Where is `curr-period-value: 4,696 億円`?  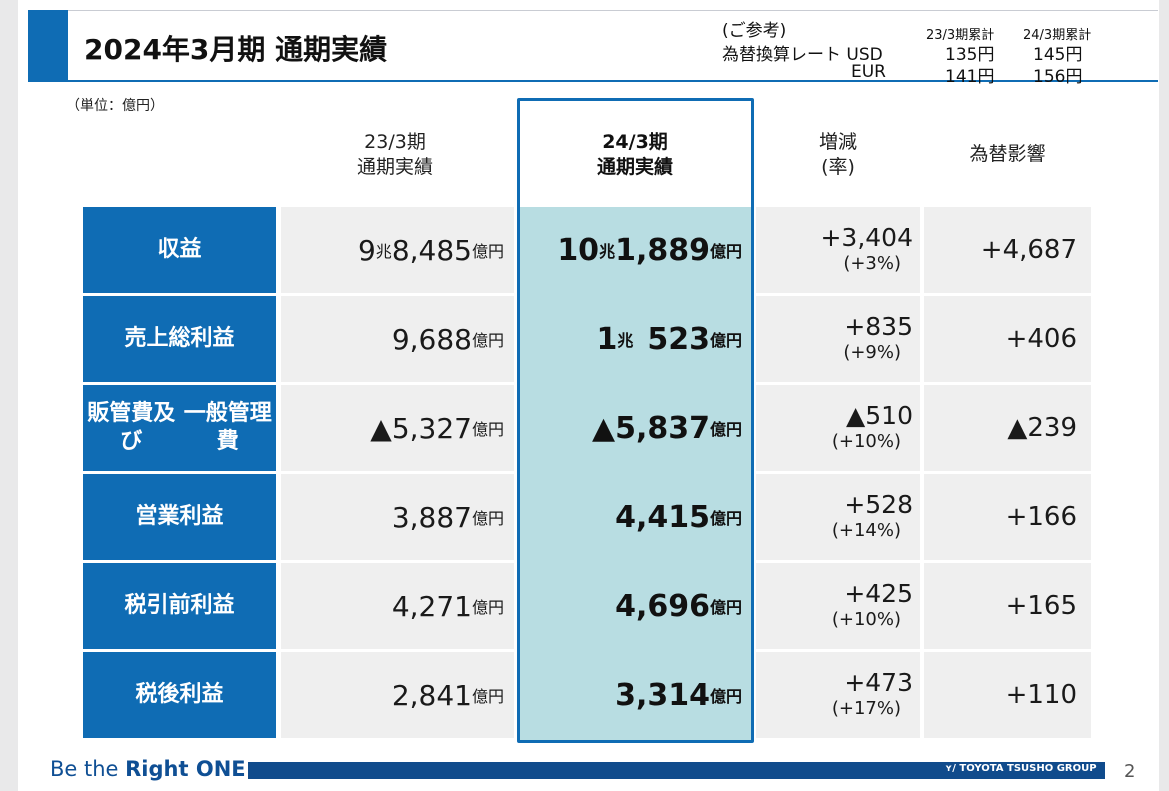 curr-period-value: 4,696 億円 is located at coordinates (631, 606).